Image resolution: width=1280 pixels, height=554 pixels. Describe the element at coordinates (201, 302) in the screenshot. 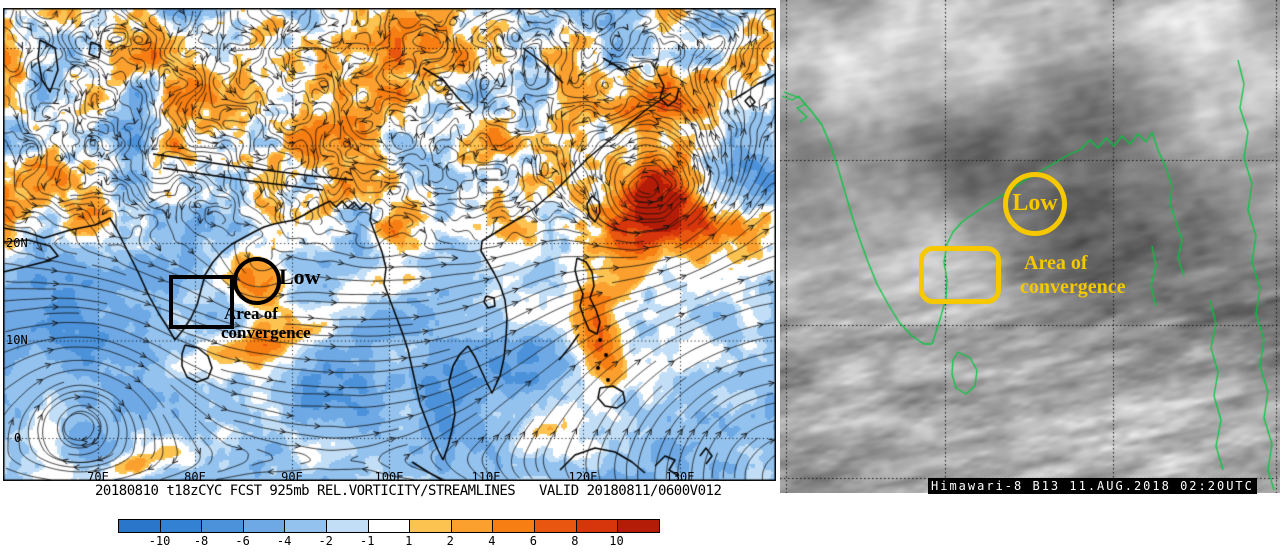

I see `map-convergence-box-annotation` at that location.